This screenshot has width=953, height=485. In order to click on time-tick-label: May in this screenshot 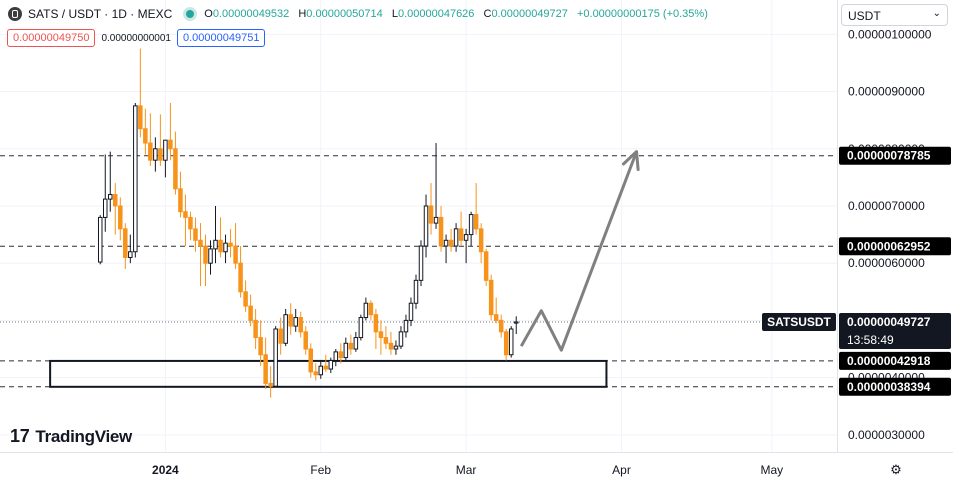, I will do `click(772, 470)`.